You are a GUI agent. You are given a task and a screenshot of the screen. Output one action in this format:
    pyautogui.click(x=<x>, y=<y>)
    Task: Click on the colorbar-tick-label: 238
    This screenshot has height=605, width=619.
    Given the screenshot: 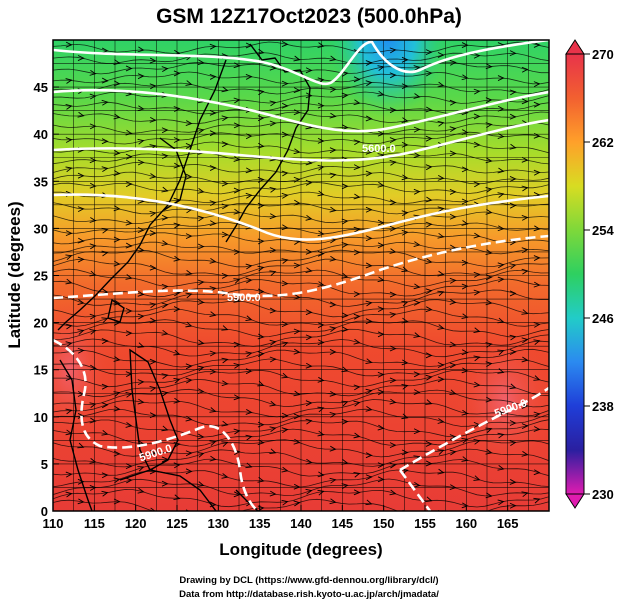 What is the action you would take?
    pyautogui.click(x=603, y=406)
    